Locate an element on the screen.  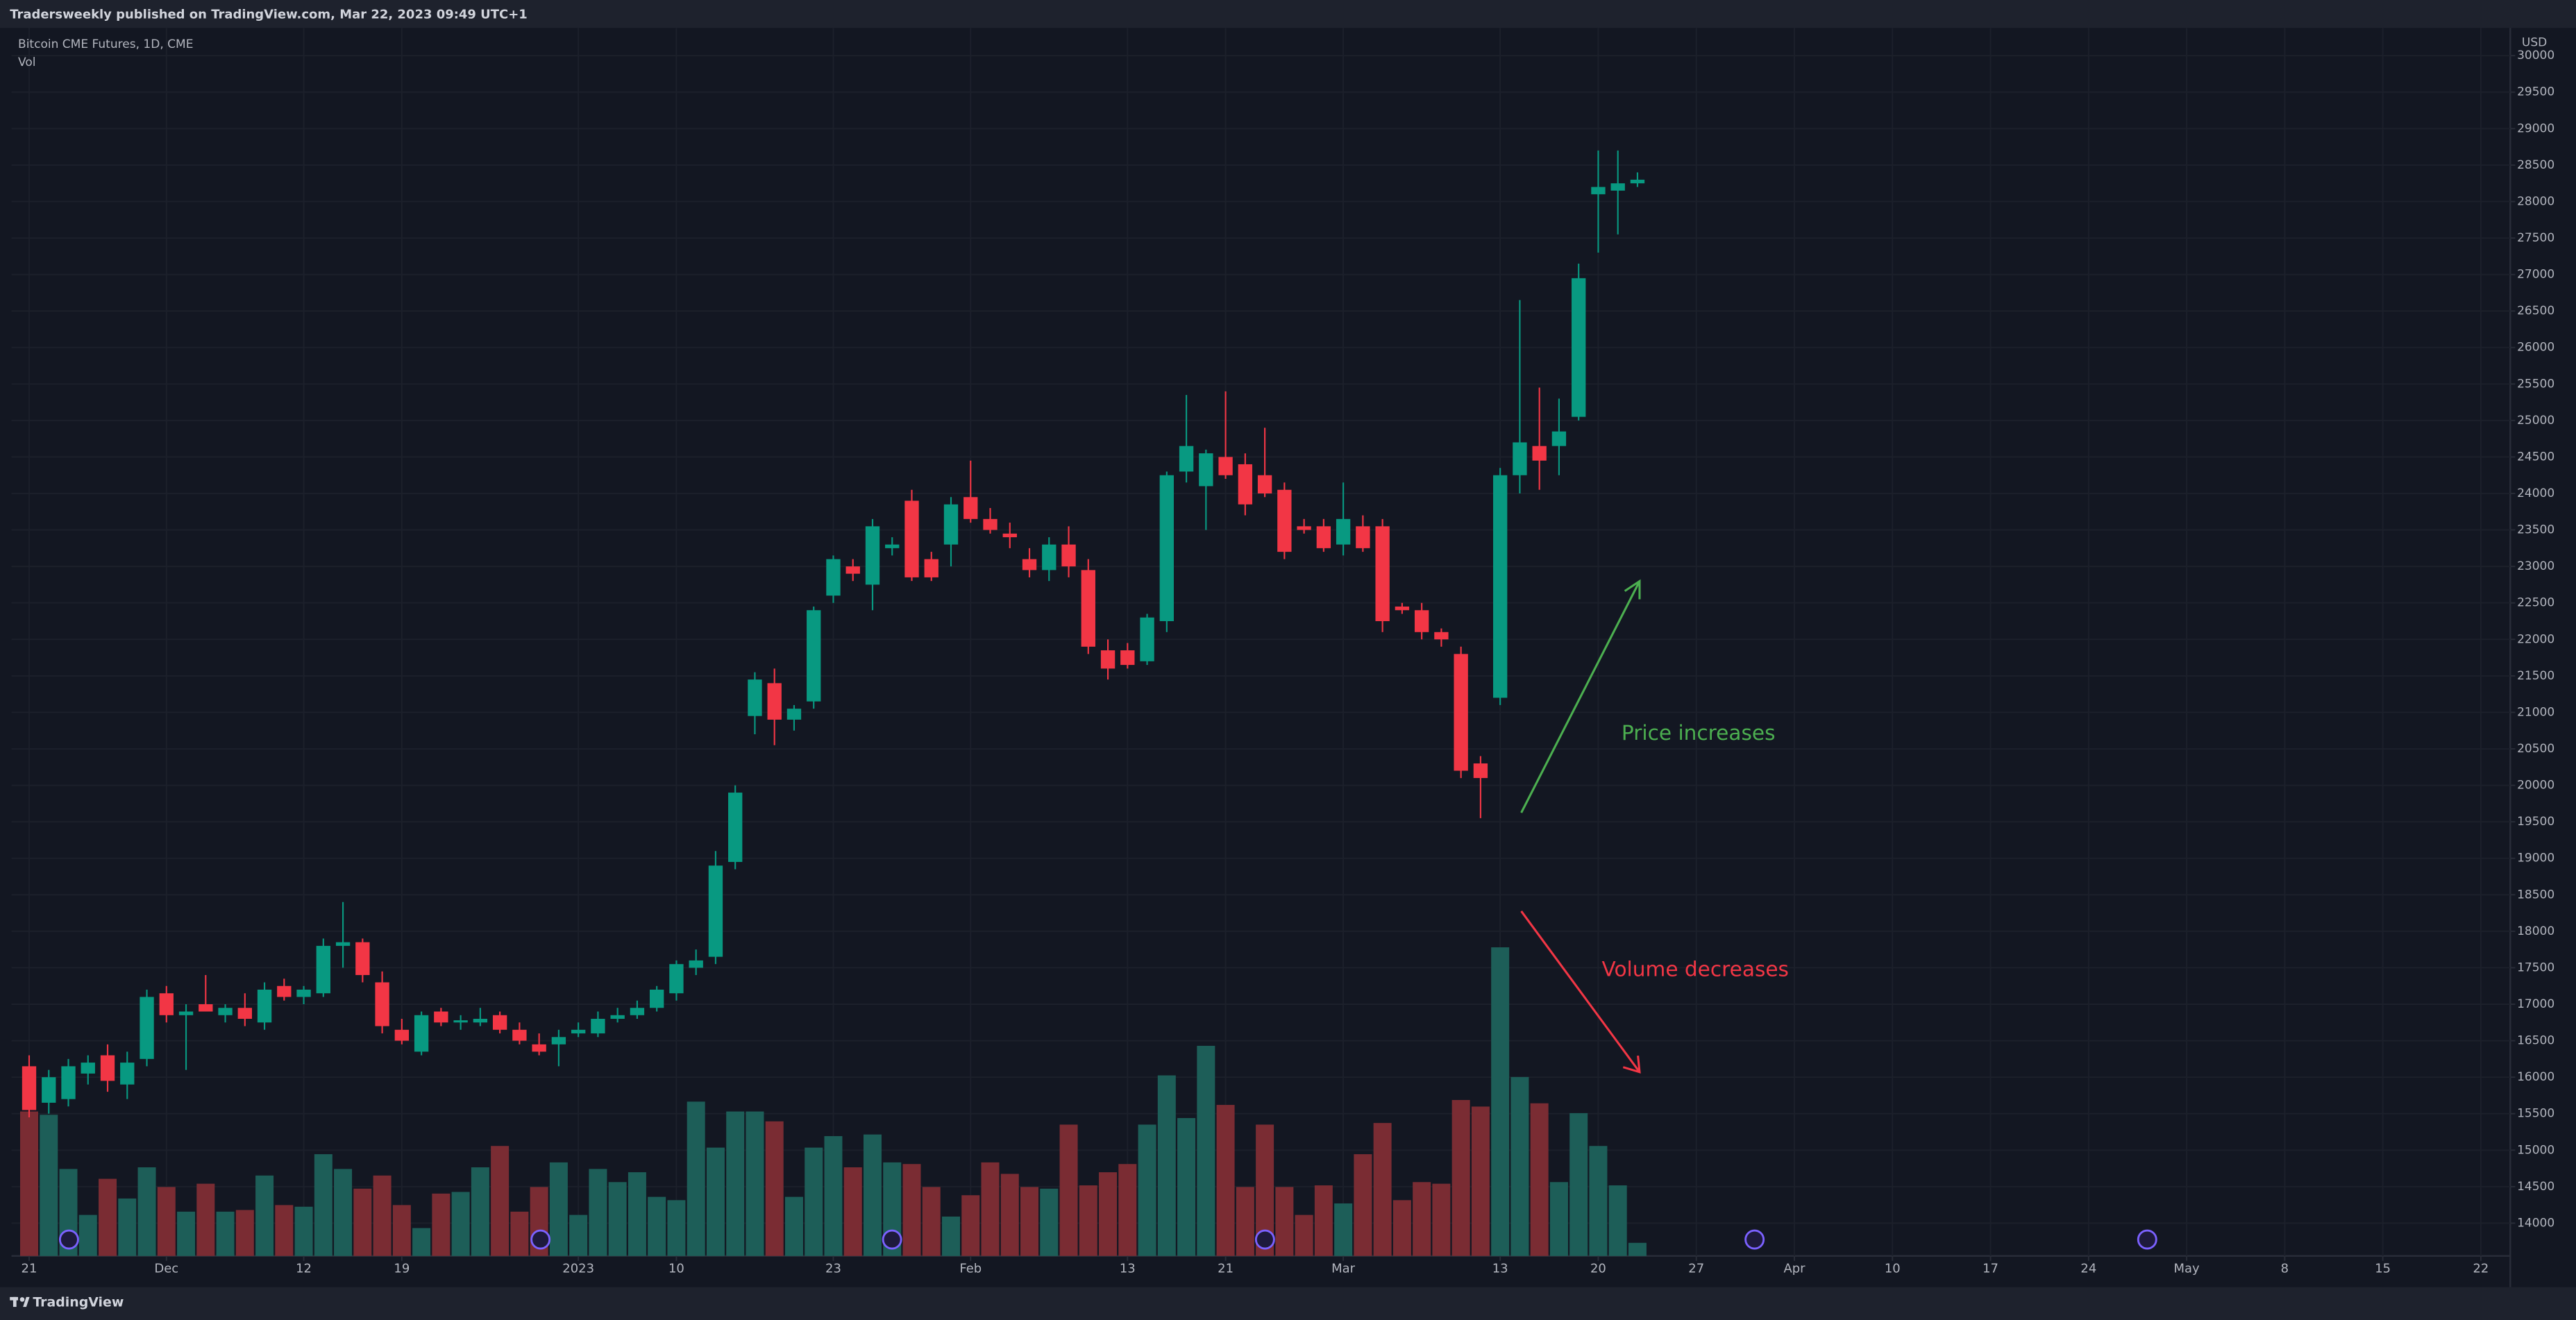
footer-bar is located at coordinates (1288, 1303).